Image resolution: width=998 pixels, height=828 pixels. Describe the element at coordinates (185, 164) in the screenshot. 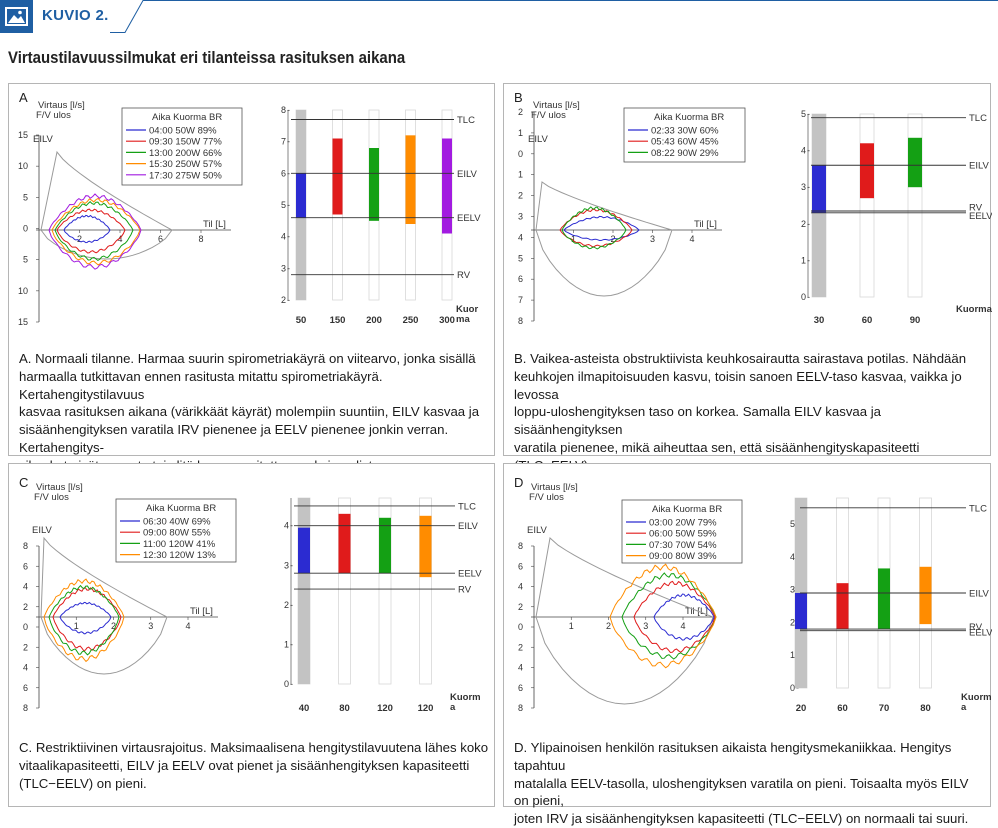

I see `legend-entry: 15:30 250W 57%` at that location.